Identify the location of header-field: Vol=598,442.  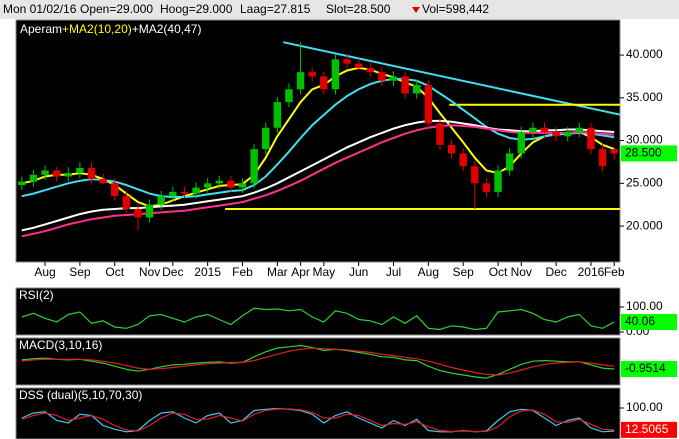
(455, 9).